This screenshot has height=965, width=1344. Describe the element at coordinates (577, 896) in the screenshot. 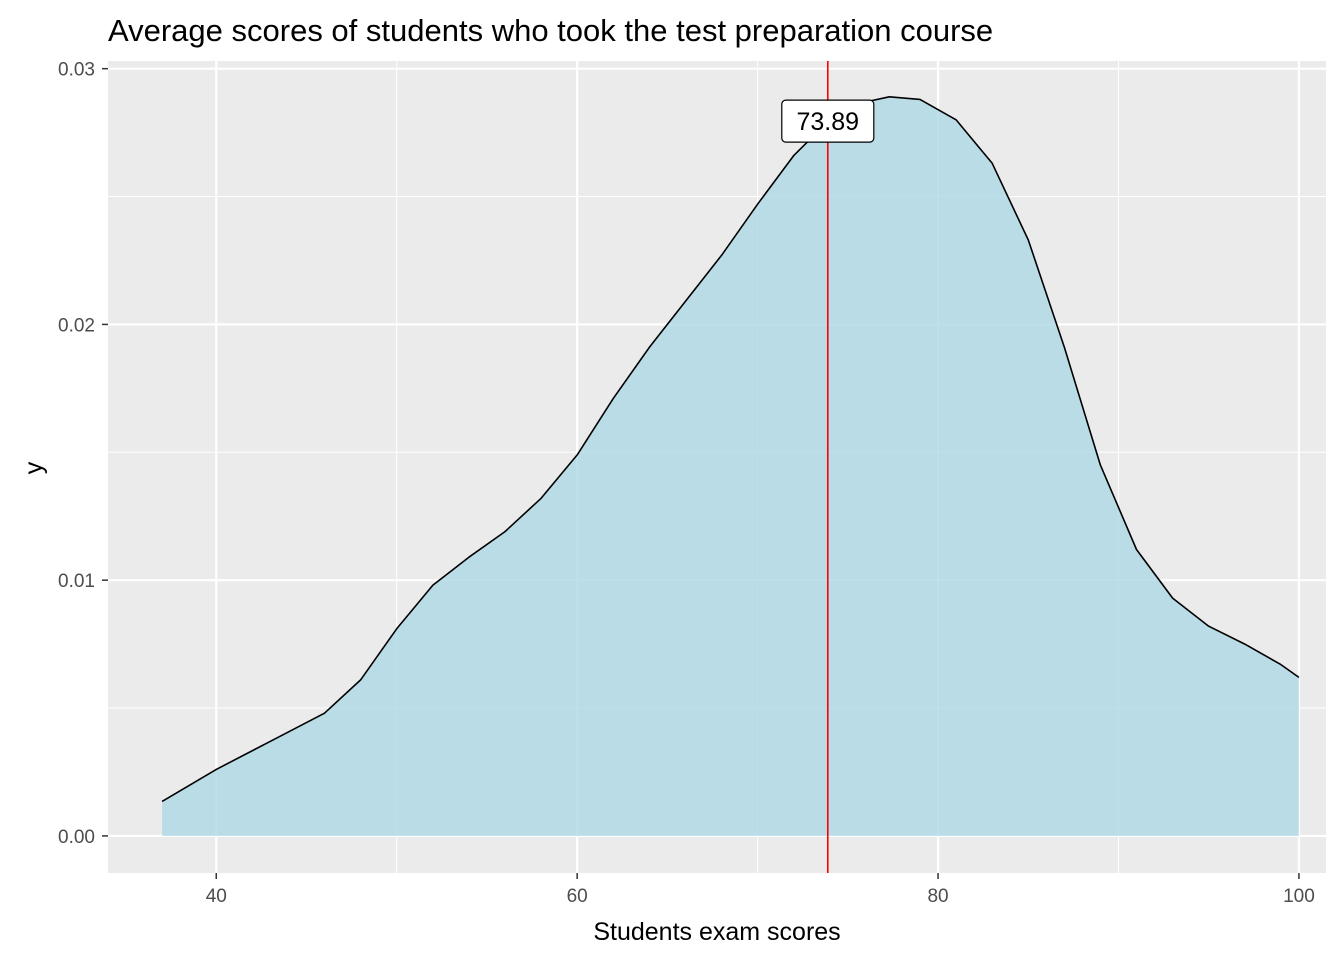

I see `x-tick-label: 60` at that location.